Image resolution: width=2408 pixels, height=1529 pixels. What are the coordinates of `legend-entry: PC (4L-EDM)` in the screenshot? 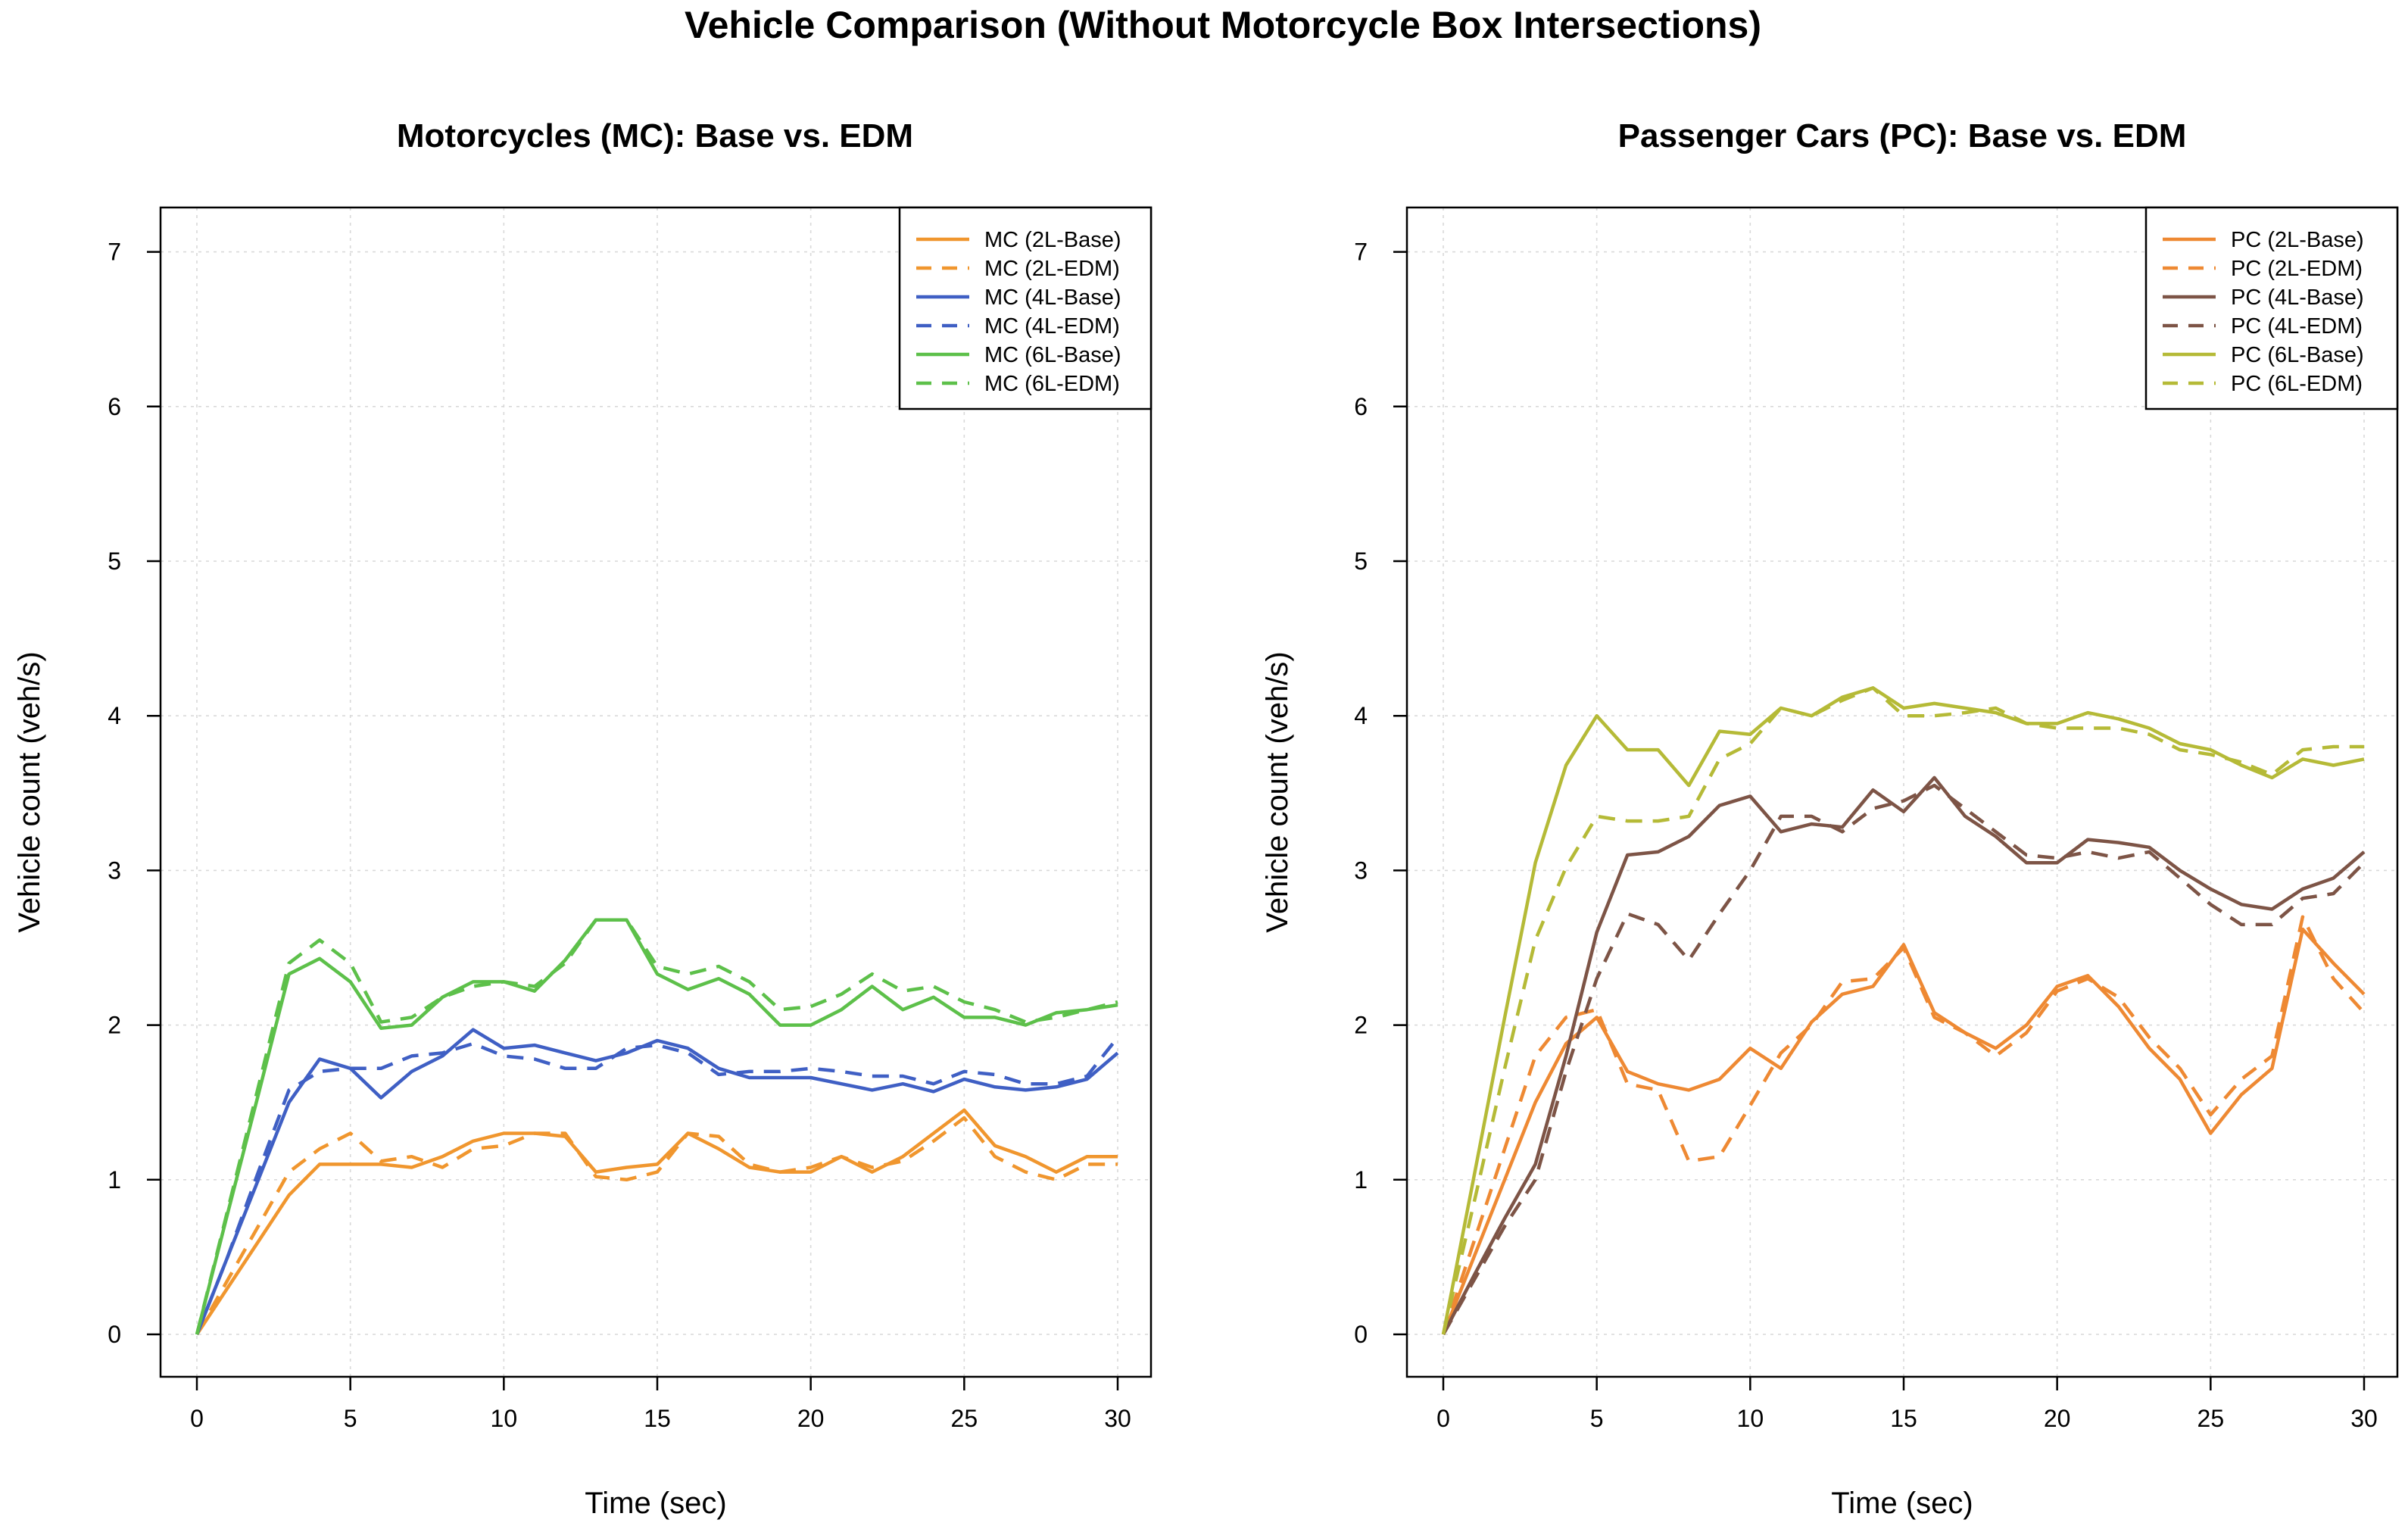 It's located at (2297, 326).